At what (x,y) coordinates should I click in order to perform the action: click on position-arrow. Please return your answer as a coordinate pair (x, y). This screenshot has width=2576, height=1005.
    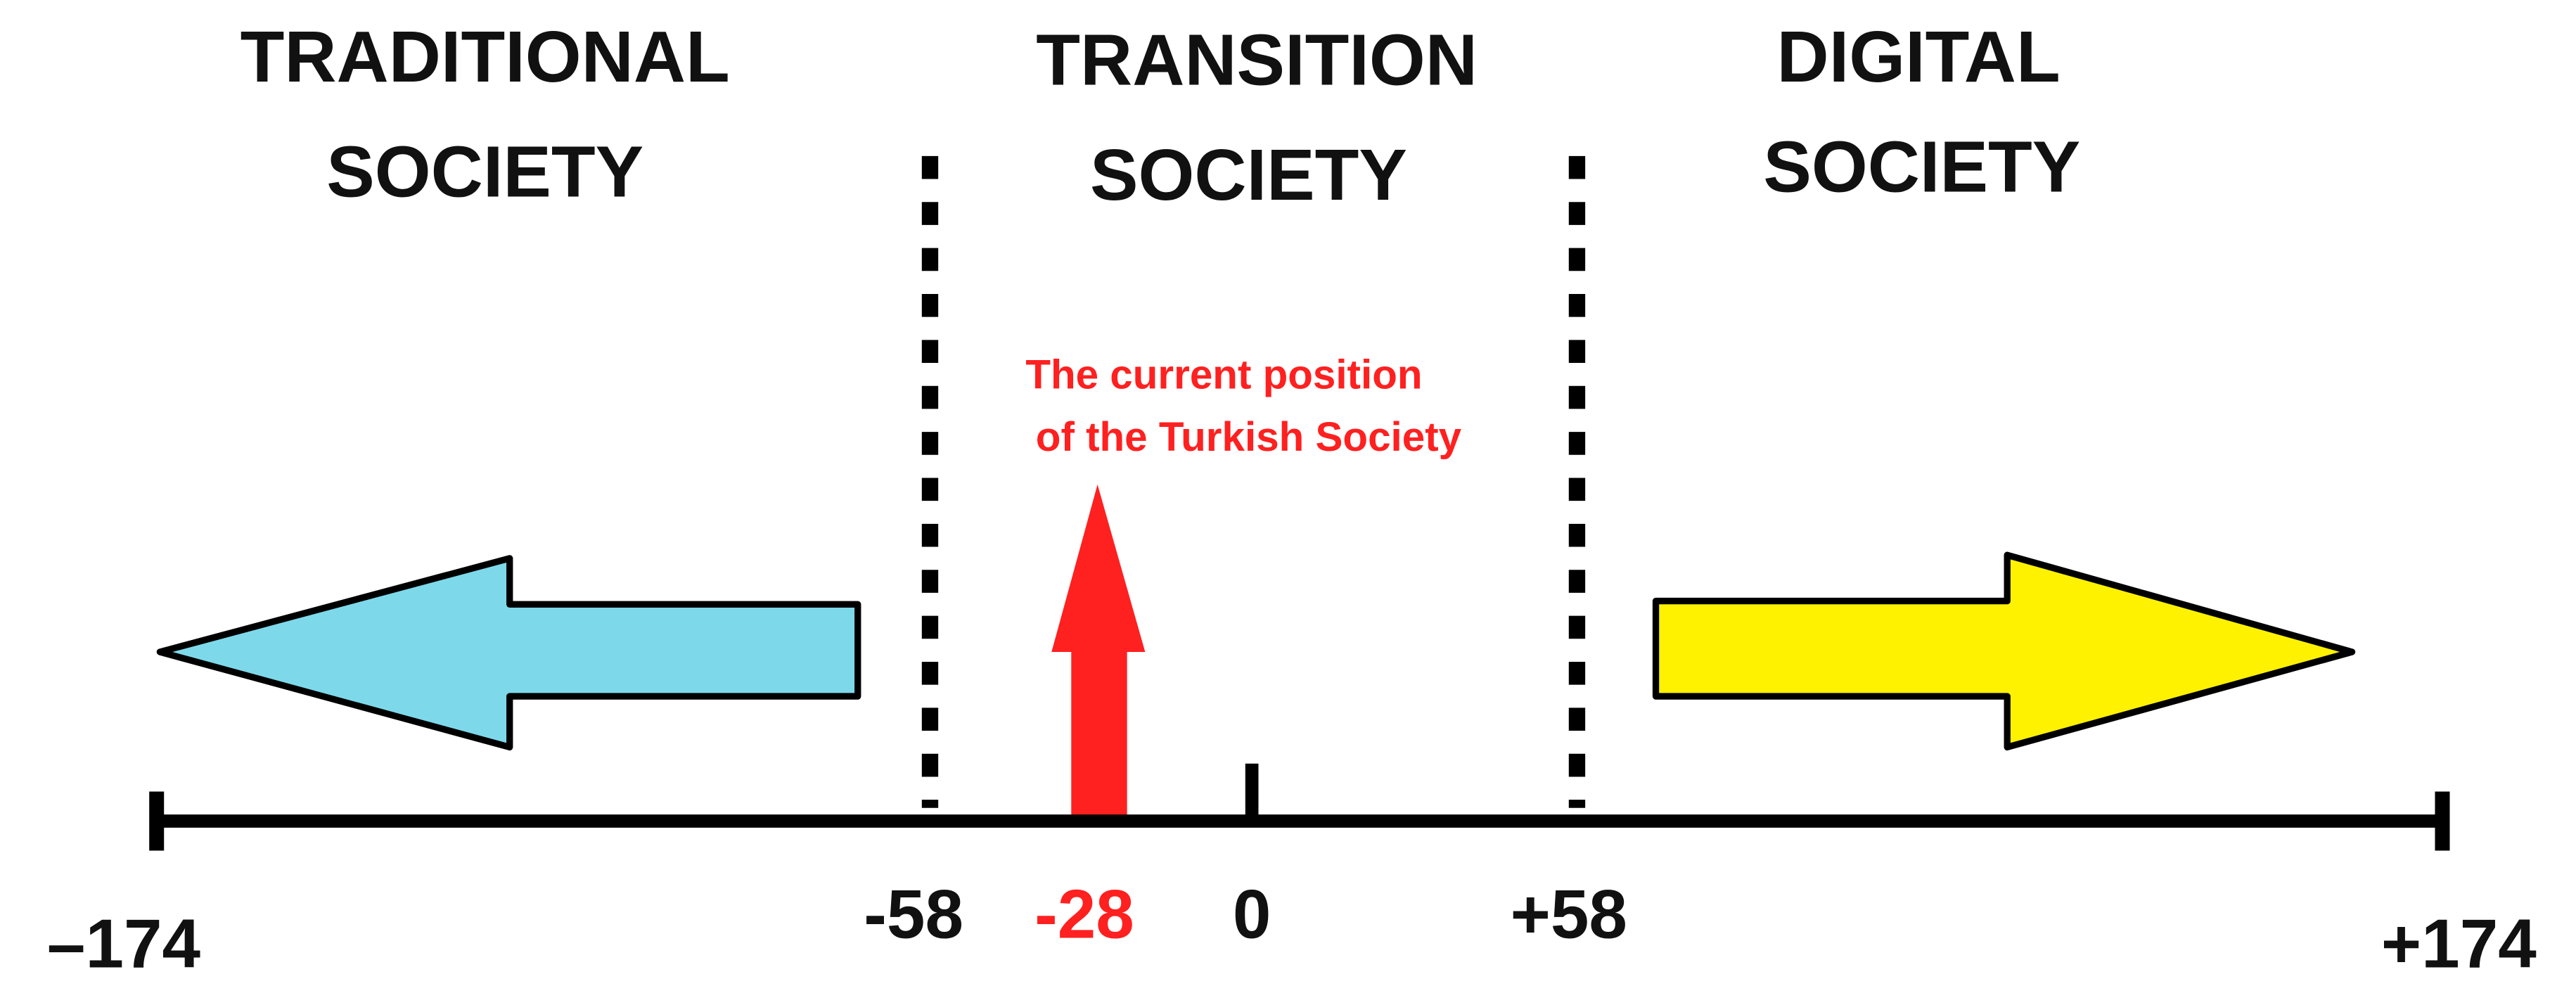
    Looking at the image, I should click on (1098, 650).